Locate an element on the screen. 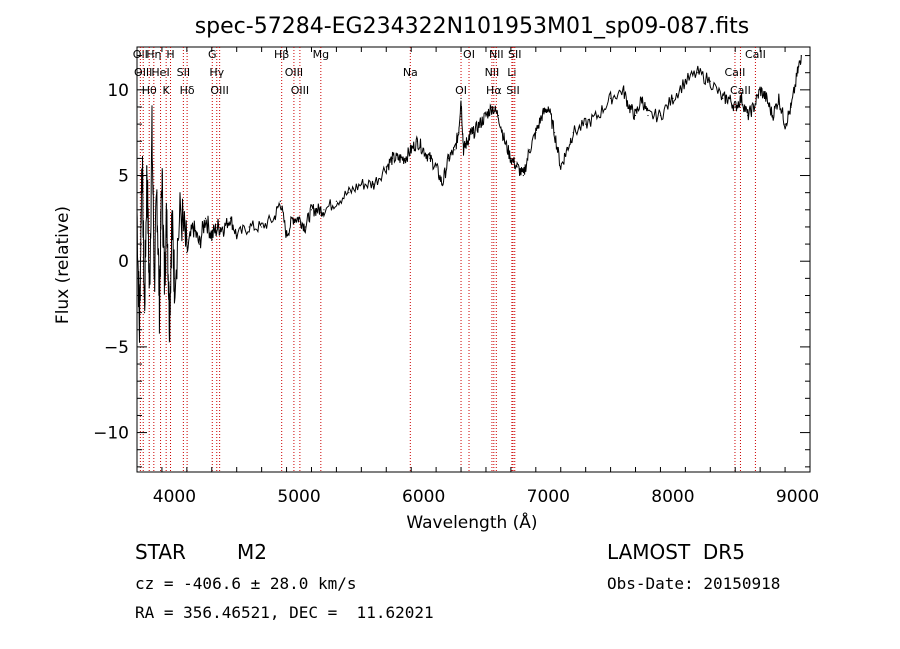 This screenshot has height=649, width=900. line-marker-label: NII is located at coordinates (496, 54).